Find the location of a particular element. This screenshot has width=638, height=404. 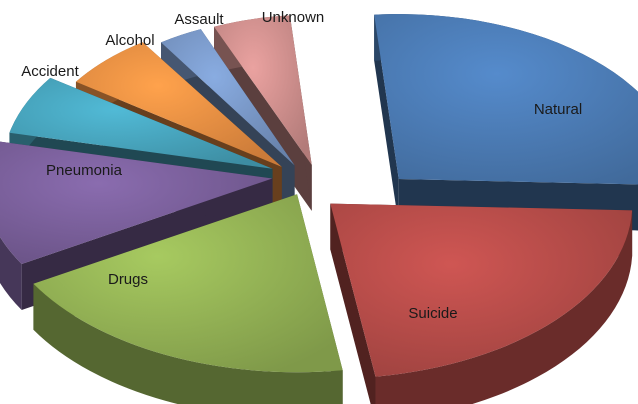

pie-label-drugs: Drugs is located at coordinates (128, 279).